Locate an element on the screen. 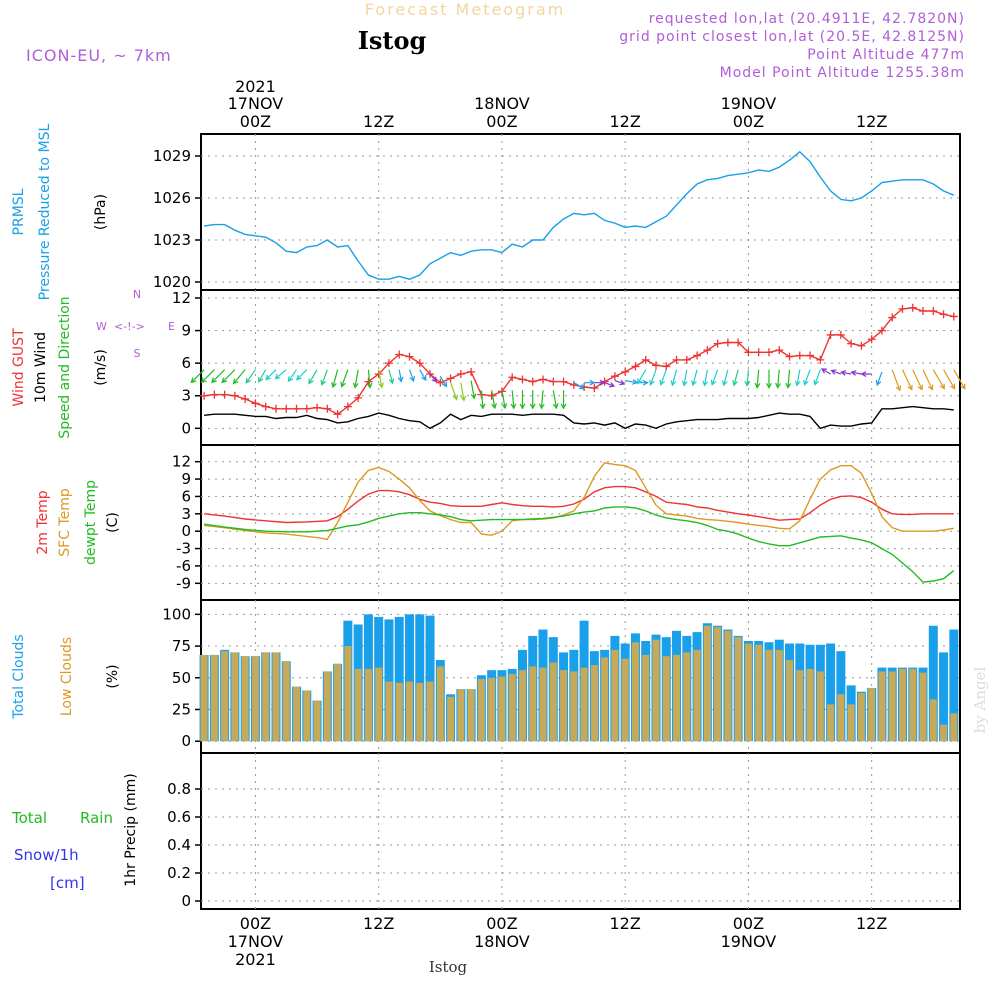  y-tick-label: 6 is located at coordinates (186, 363).